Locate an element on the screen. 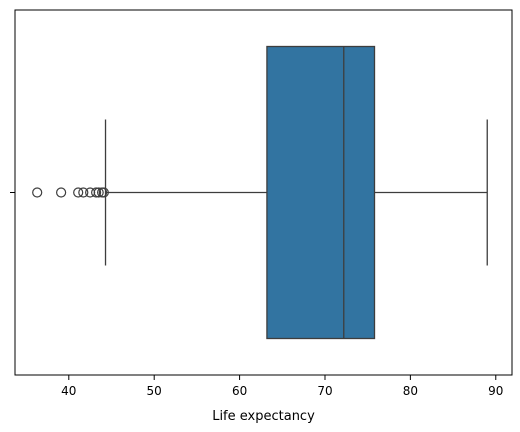 This screenshot has width=520, height=432. x-tick-label: 90 is located at coordinates (495, 391).